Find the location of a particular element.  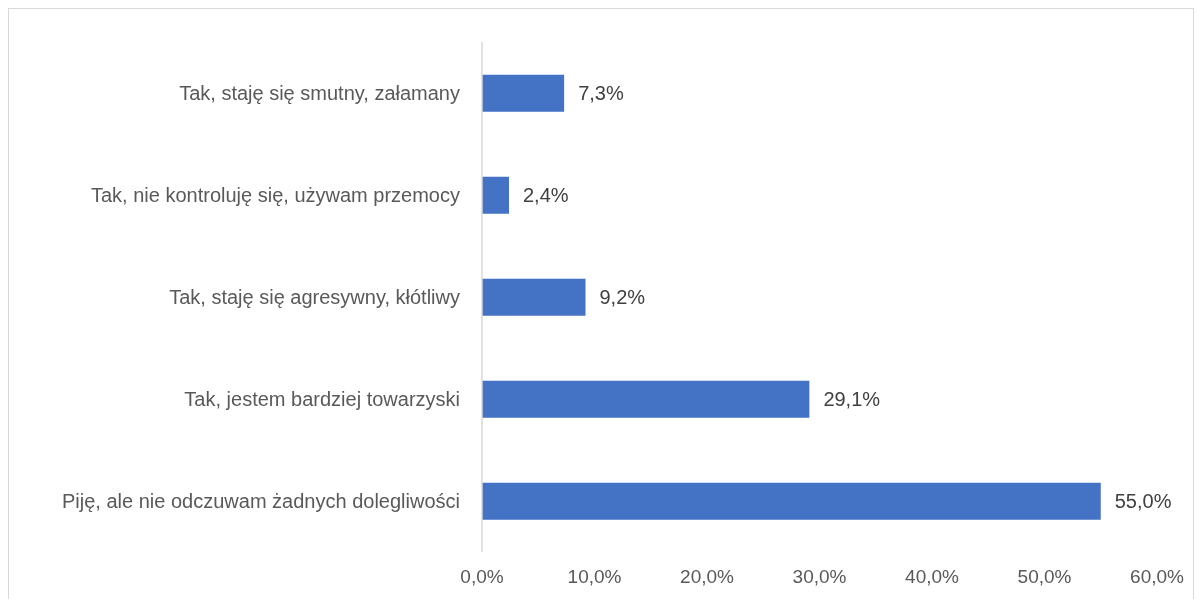

y-tick-label: Tak, jestem bardziej towarzyski is located at coordinates (322, 399).